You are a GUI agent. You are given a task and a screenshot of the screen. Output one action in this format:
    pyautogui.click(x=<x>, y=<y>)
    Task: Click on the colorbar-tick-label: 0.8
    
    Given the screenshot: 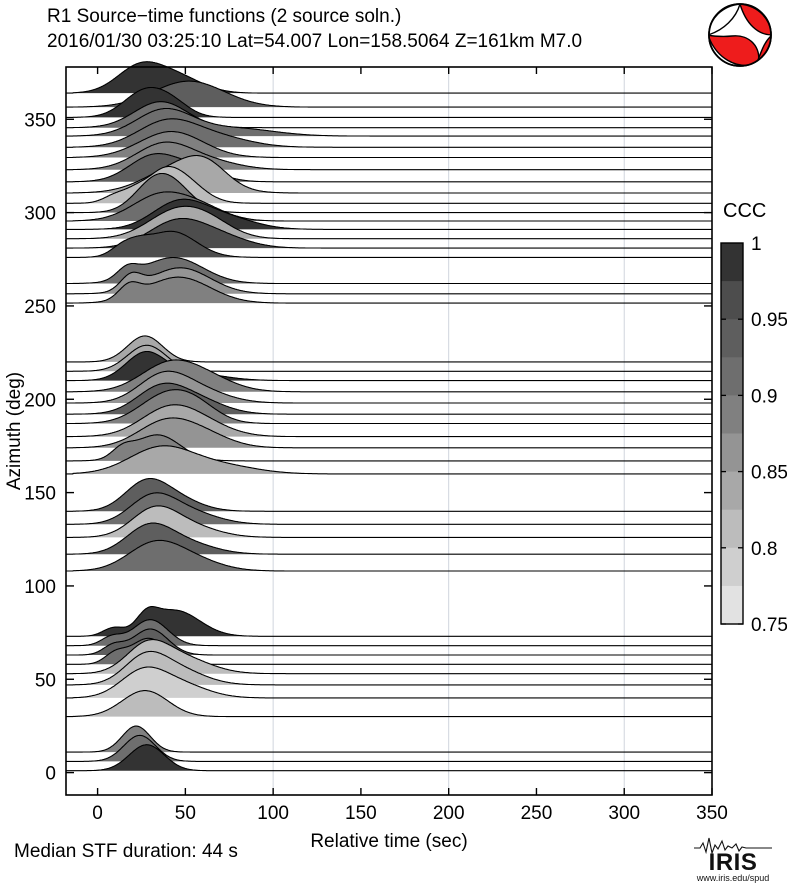 What is the action you would take?
    pyautogui.click(x=764, y=549)
    